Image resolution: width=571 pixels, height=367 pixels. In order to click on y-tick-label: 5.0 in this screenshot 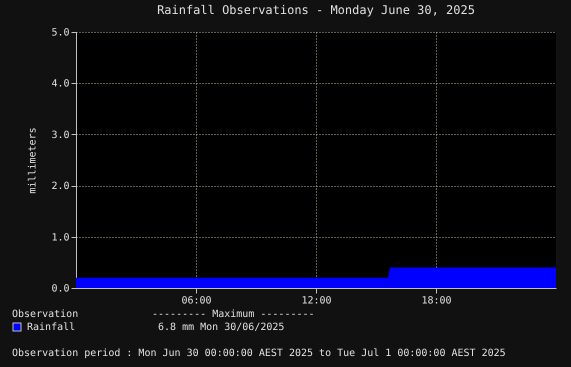, I will do `click(60, 33)`.